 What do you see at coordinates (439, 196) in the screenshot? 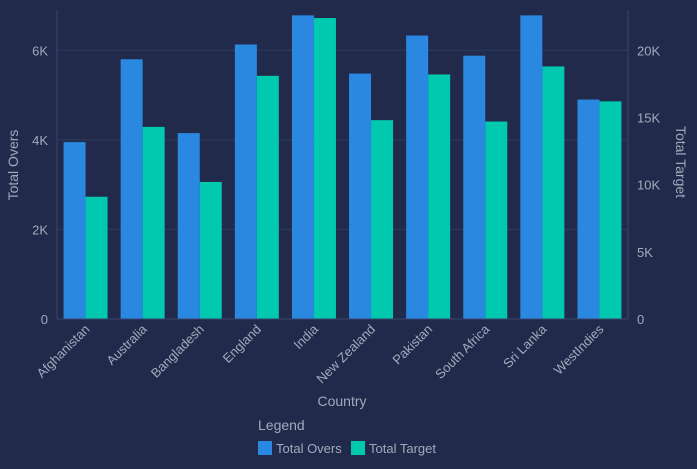
I see `bar-total-target: Pakistan — Total Target: 18200` at bounding box center [439, 196].